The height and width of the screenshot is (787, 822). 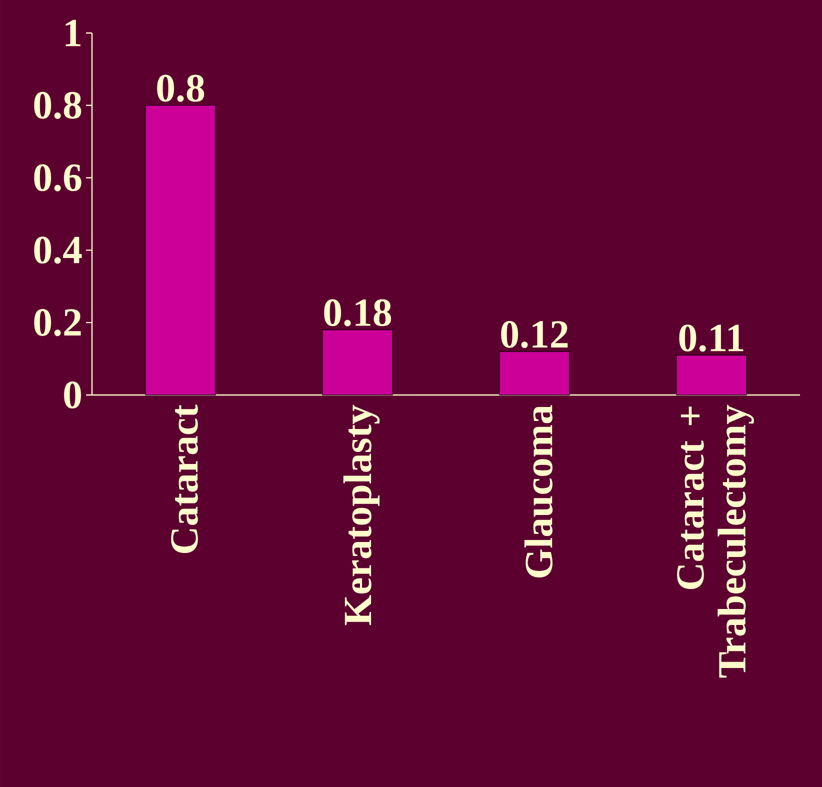 I want to click on data-label: 0.11, so click(x=711, y=338).